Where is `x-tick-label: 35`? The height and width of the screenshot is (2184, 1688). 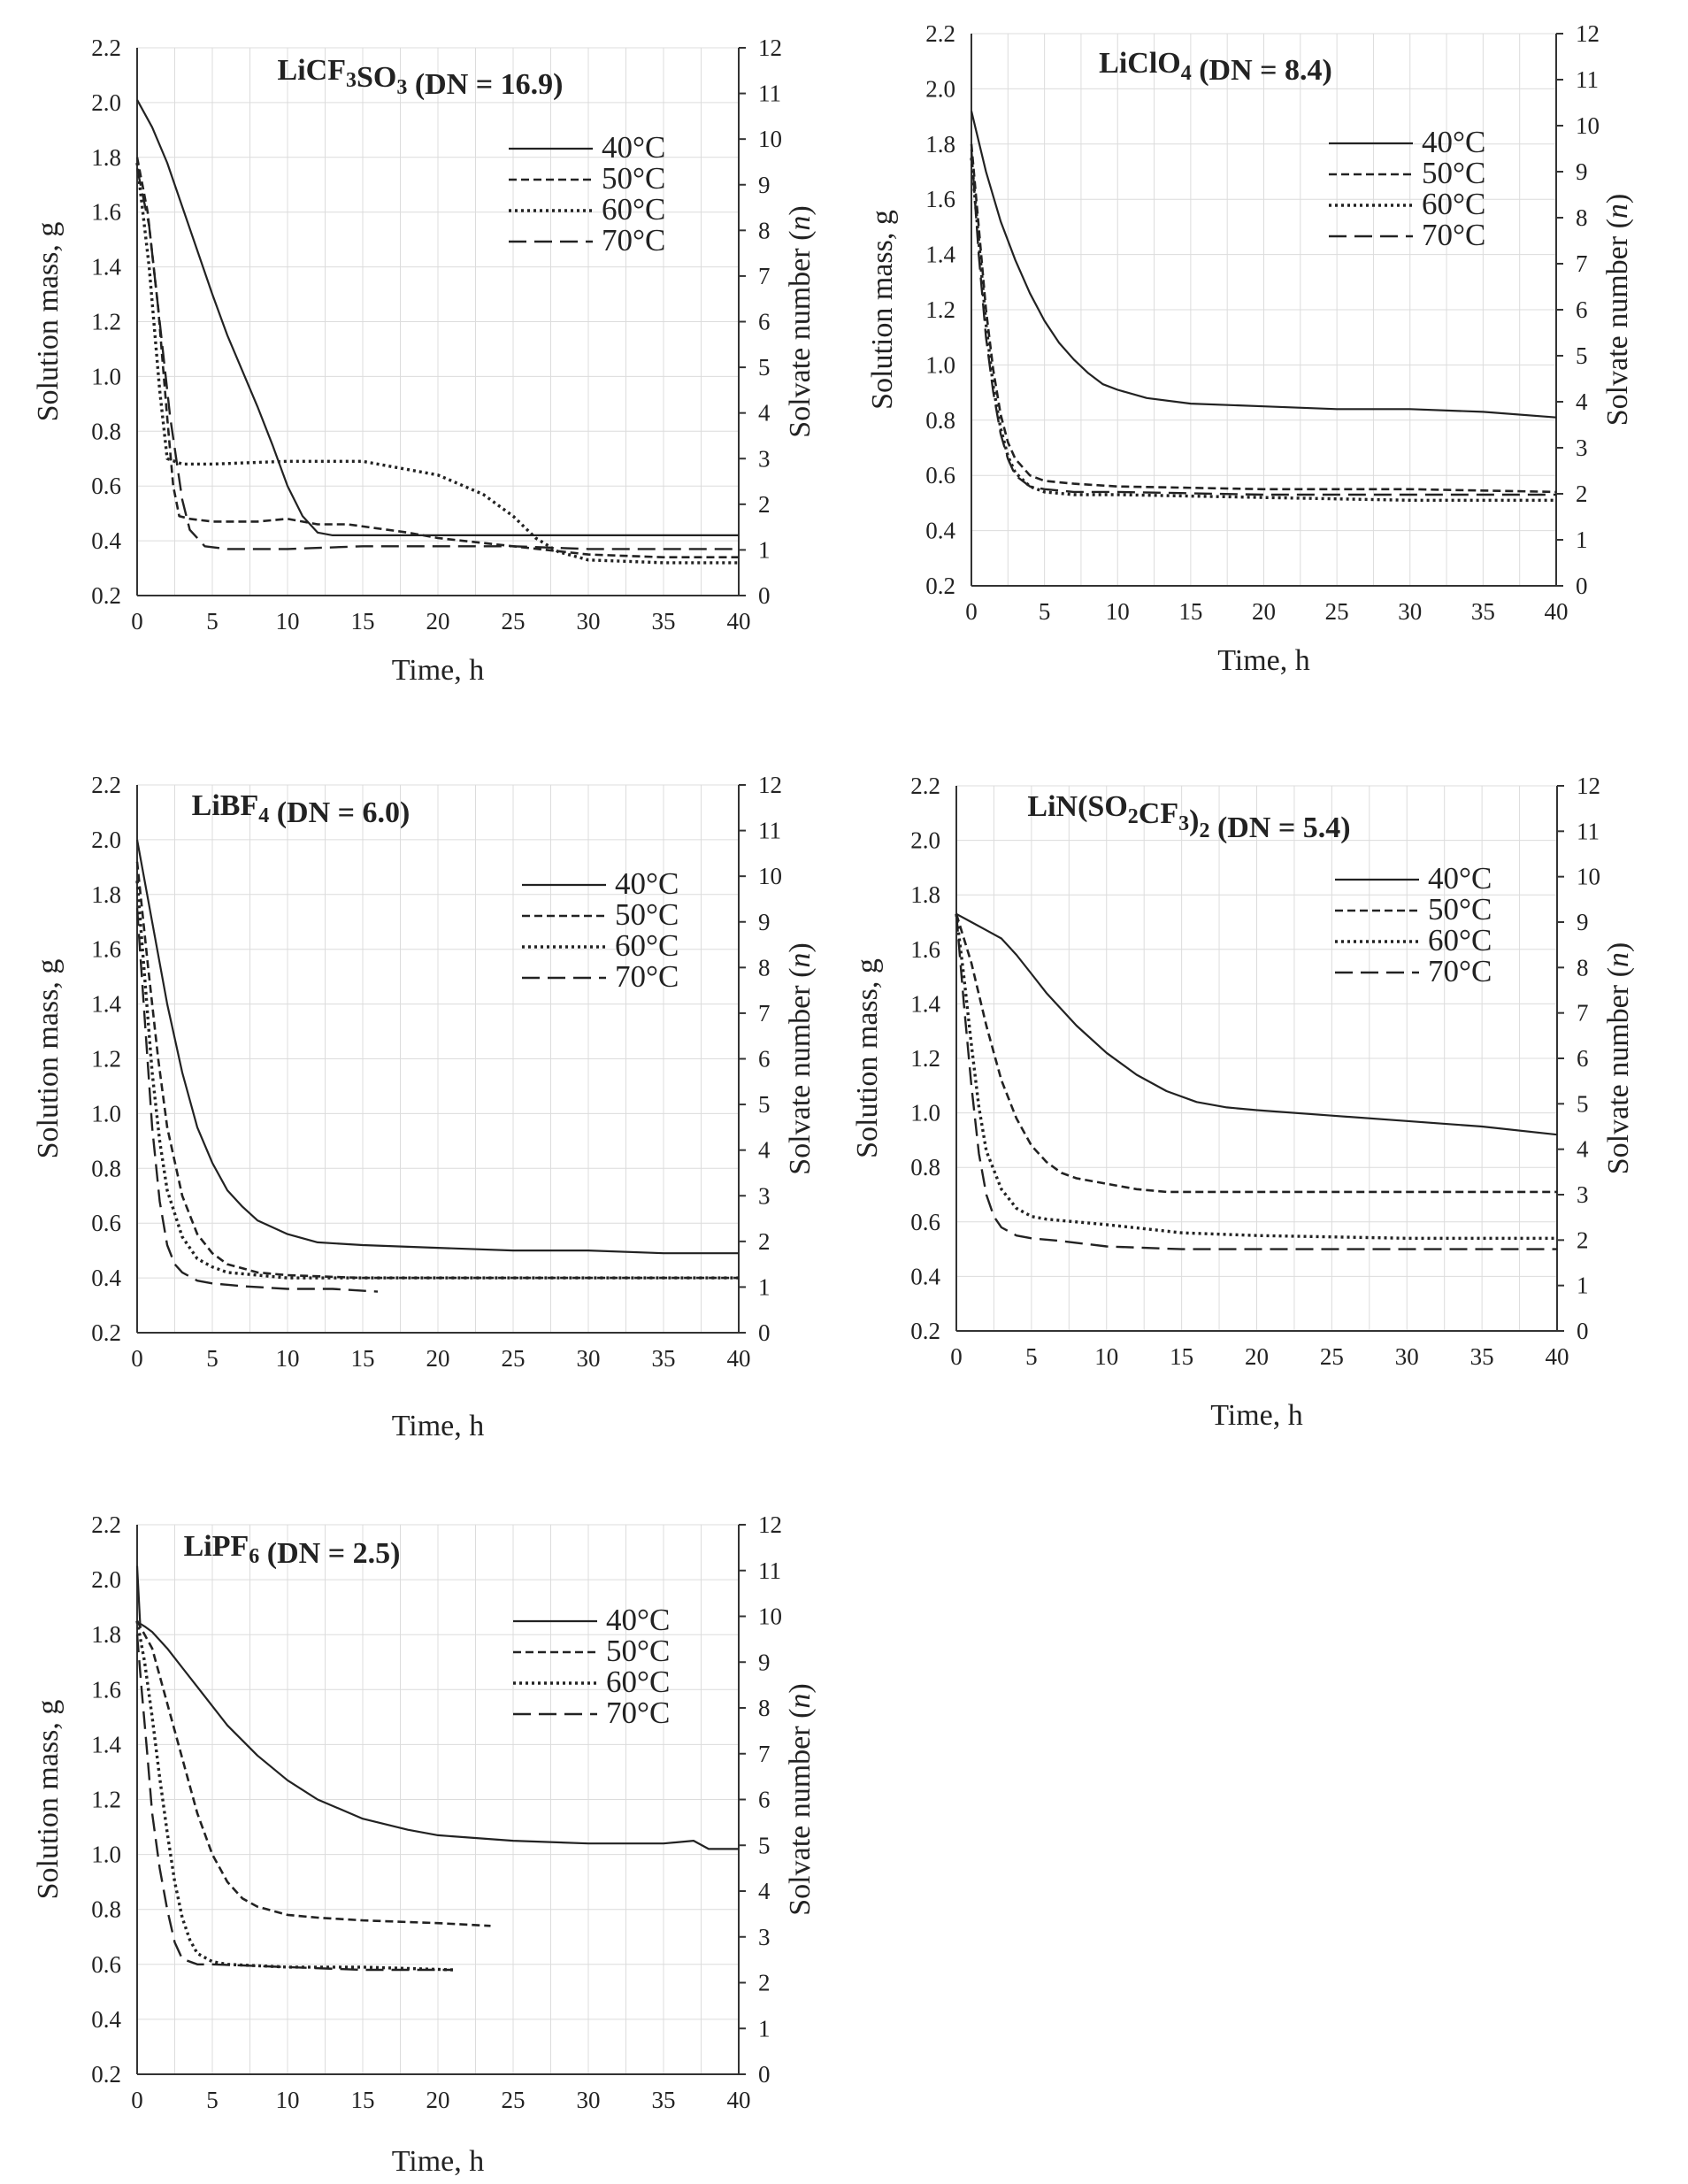 x-tick-label: 35 is located at coordinates (664, 621).